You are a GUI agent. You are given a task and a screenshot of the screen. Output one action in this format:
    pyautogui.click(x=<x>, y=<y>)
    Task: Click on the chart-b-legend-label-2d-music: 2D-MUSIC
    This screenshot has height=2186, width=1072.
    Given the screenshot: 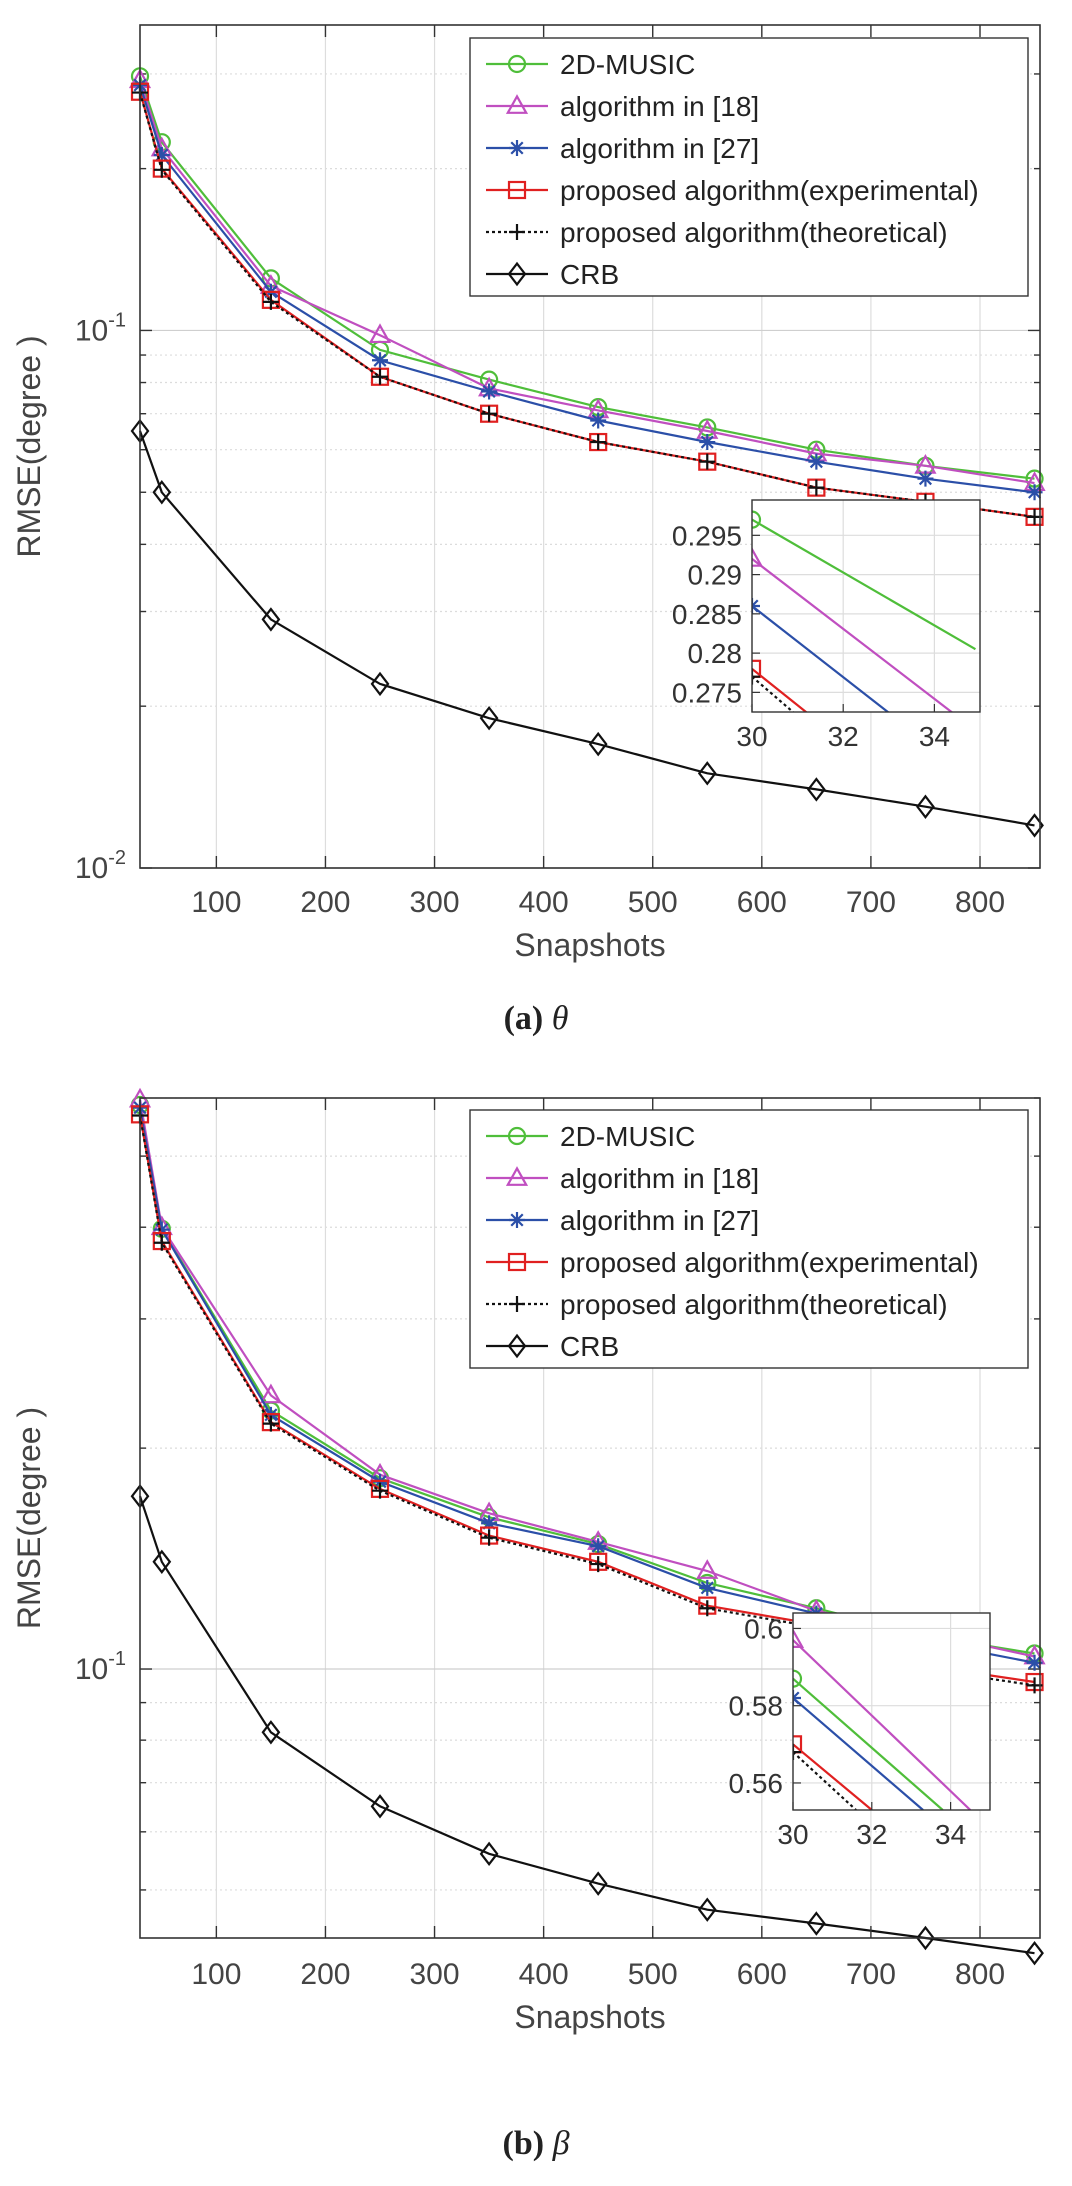 What is the action you would take?
    pyautogui.click(x=627, y=1136)
    